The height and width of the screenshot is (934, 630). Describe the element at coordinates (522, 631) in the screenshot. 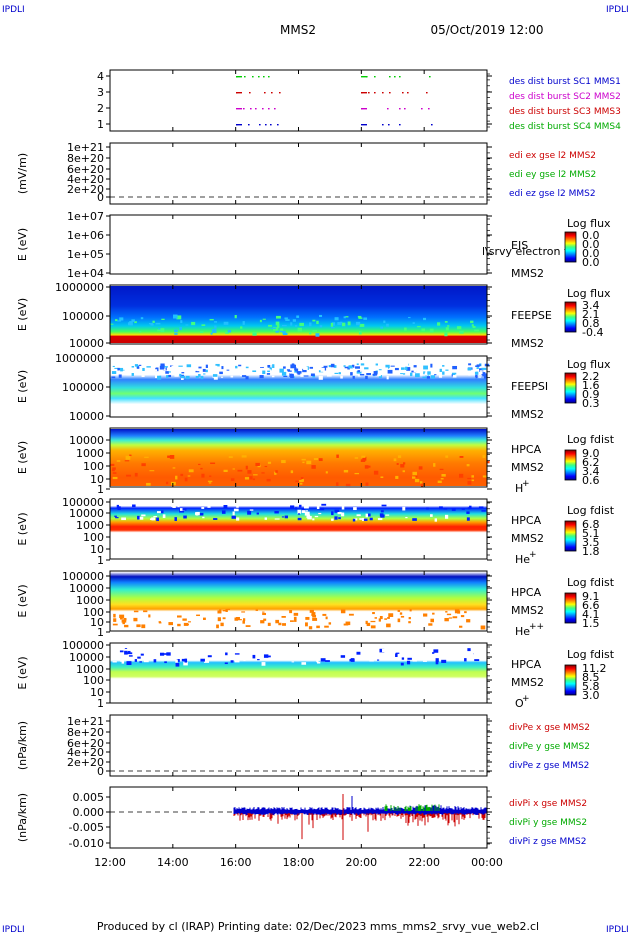

I see `hpca_hepp-species-label: He` at that location.